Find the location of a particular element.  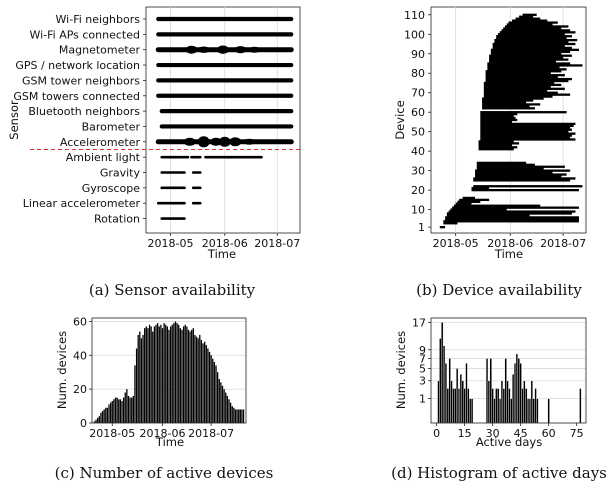

sensor-label: GSM towers connected is located at coordinates (76, 96).